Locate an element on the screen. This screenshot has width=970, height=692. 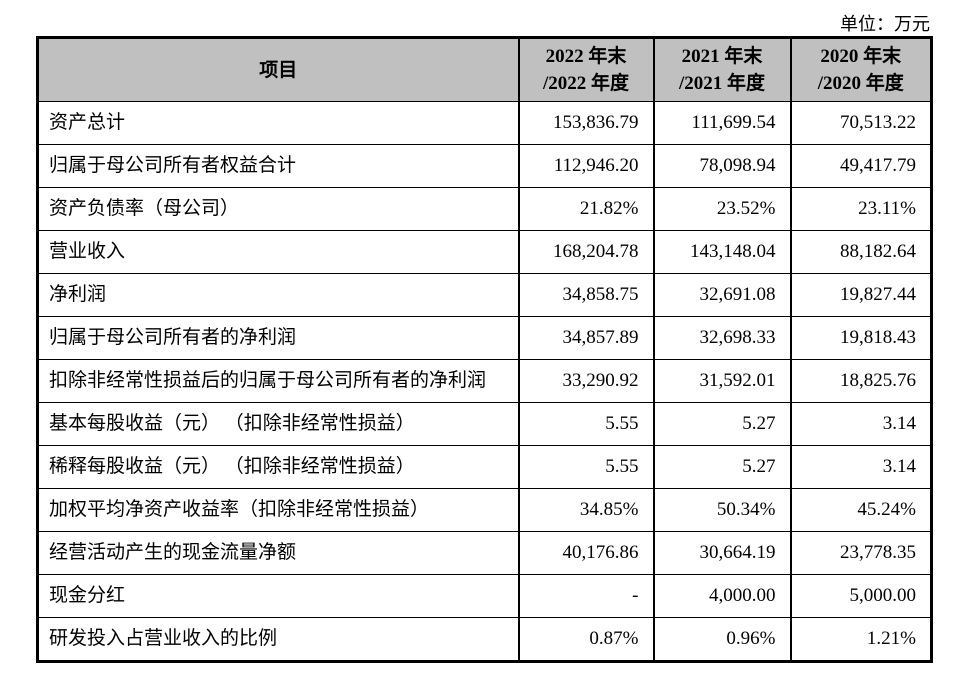
cell-value: 143,148.04 is located at coordinates (722, 252).